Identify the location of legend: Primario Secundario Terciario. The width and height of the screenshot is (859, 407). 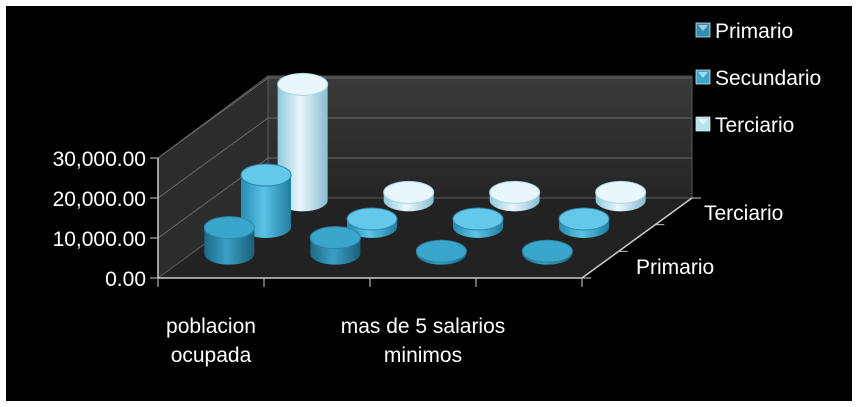
(758, 78).